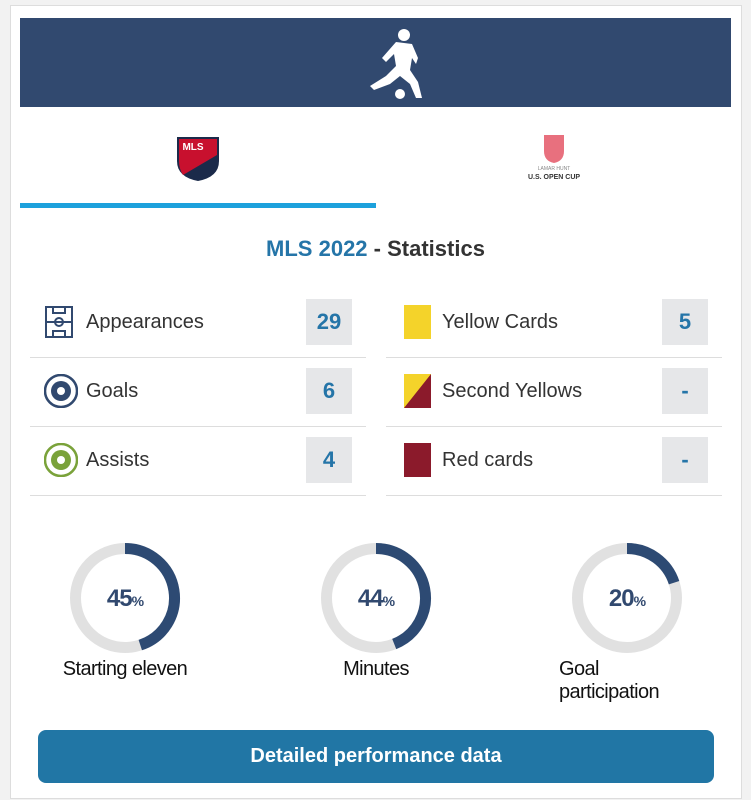 The width and height of the screenshot is (751, 800). What do you see at coordinates (371, 598) in the screenshot?
I see `percent-value: 44` at bounding box center [371, 598].